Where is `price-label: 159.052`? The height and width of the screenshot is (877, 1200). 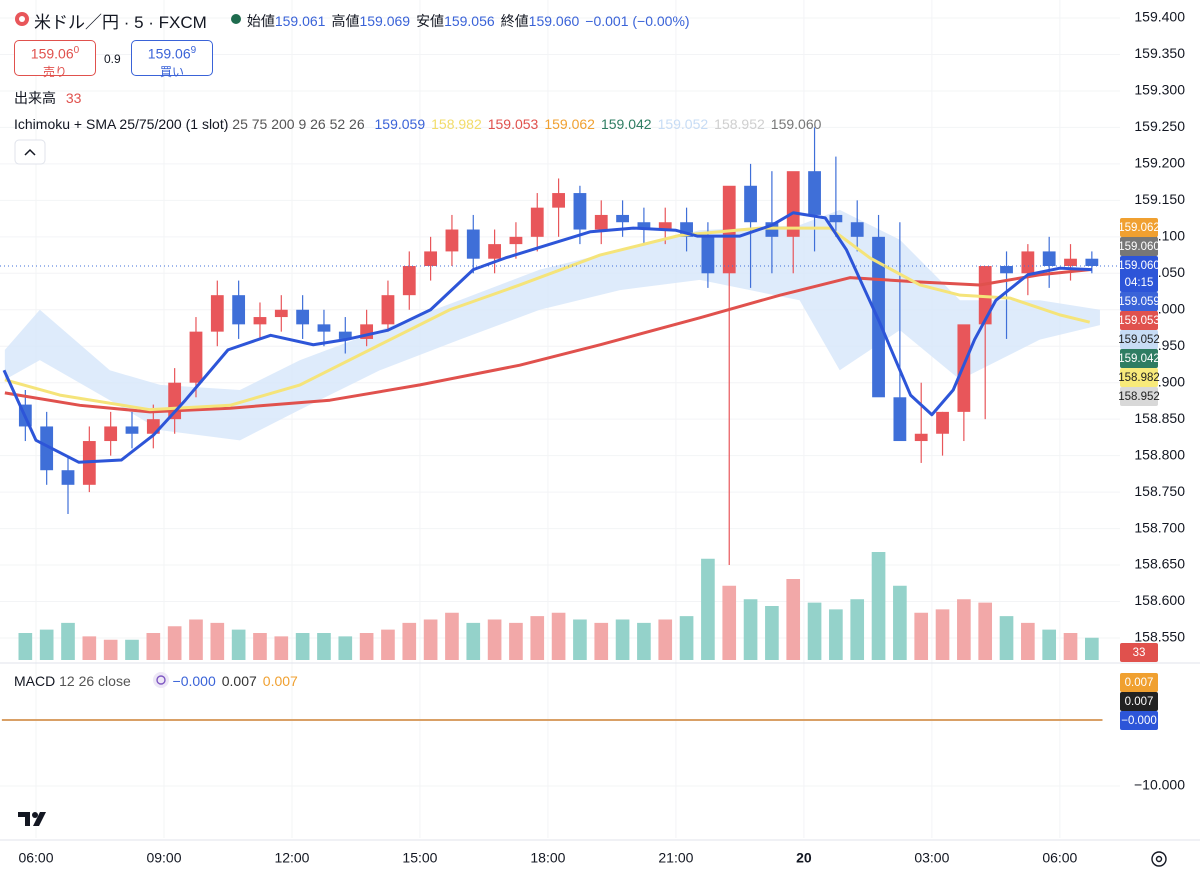
price-label: 159.052 is located at coordinates (1139, 340).